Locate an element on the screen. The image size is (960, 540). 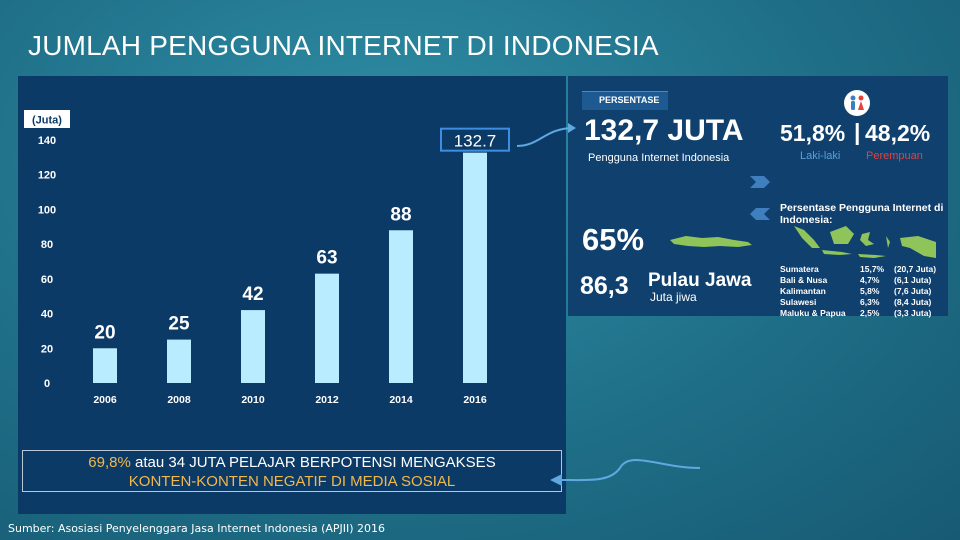
region-amount: (3,3 Juta) is located at coordinates (913, 313).